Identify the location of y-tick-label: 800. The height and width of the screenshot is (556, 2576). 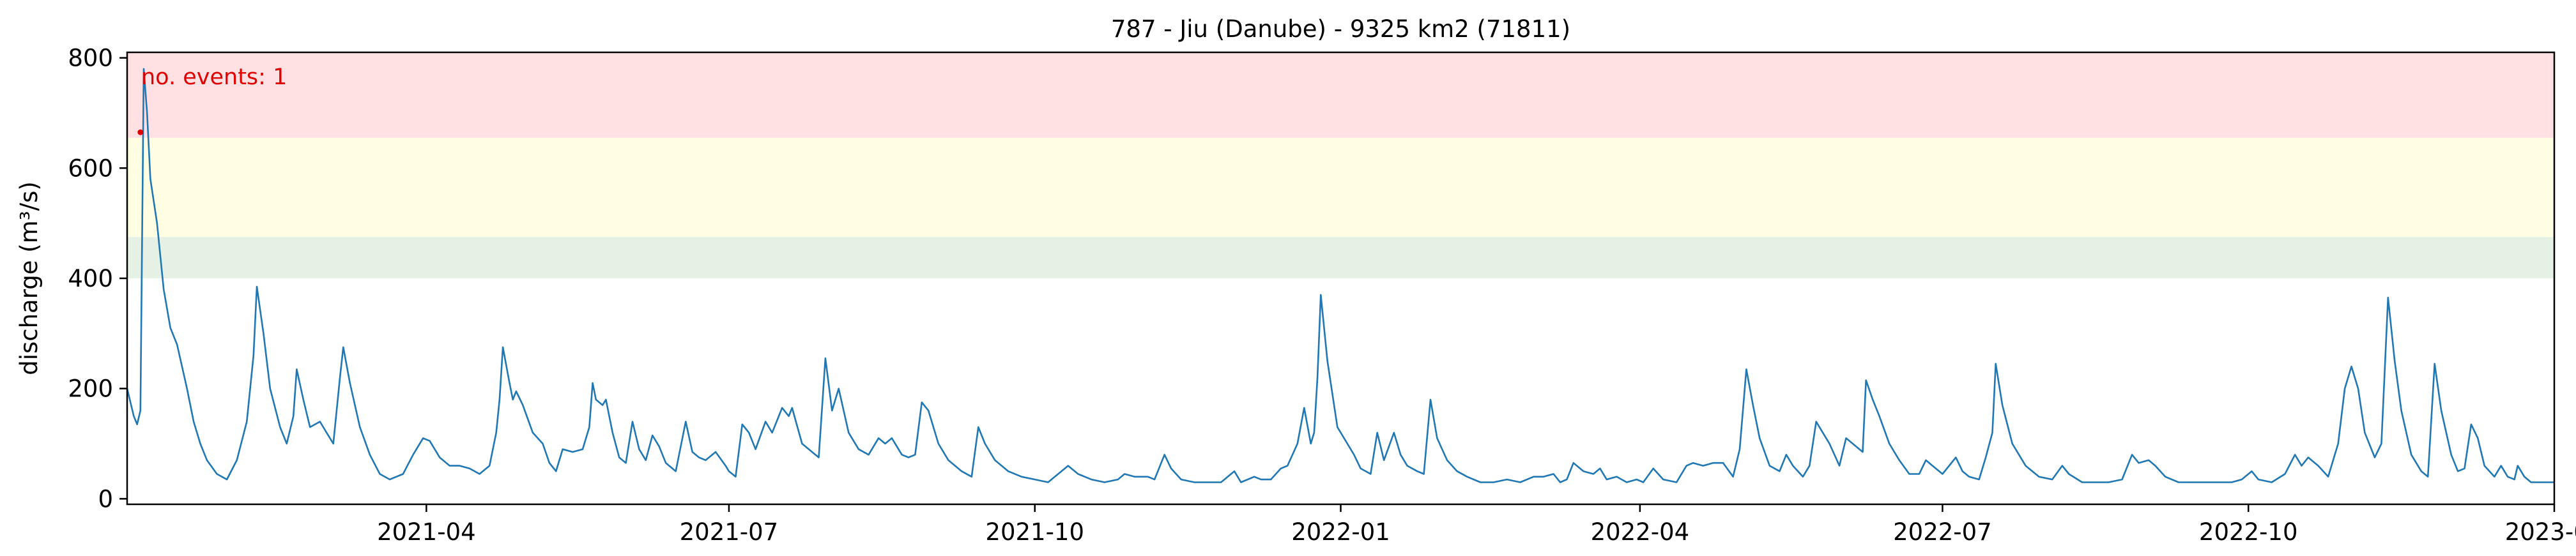
(90, 59).